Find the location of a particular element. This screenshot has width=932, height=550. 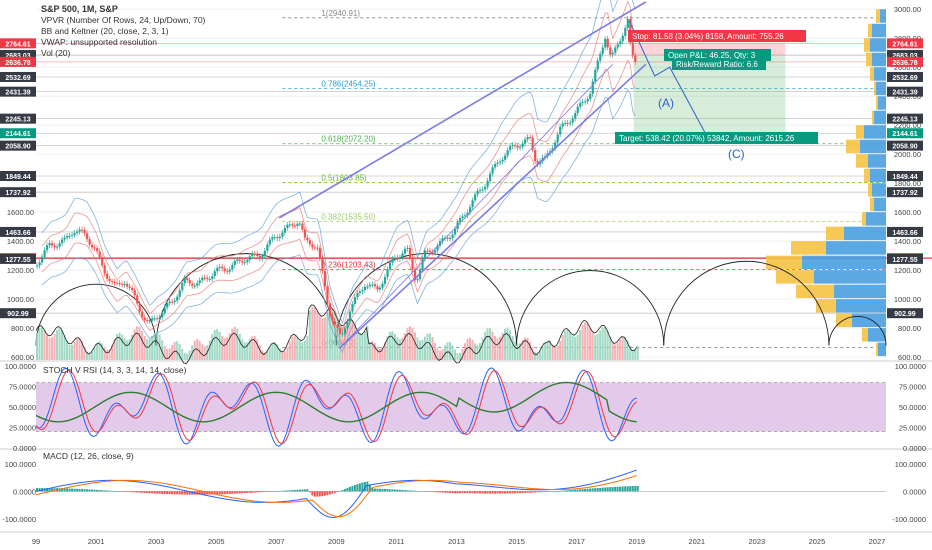

stoch-axis-tick: 25.0000 is located at coordinates (912, 428).